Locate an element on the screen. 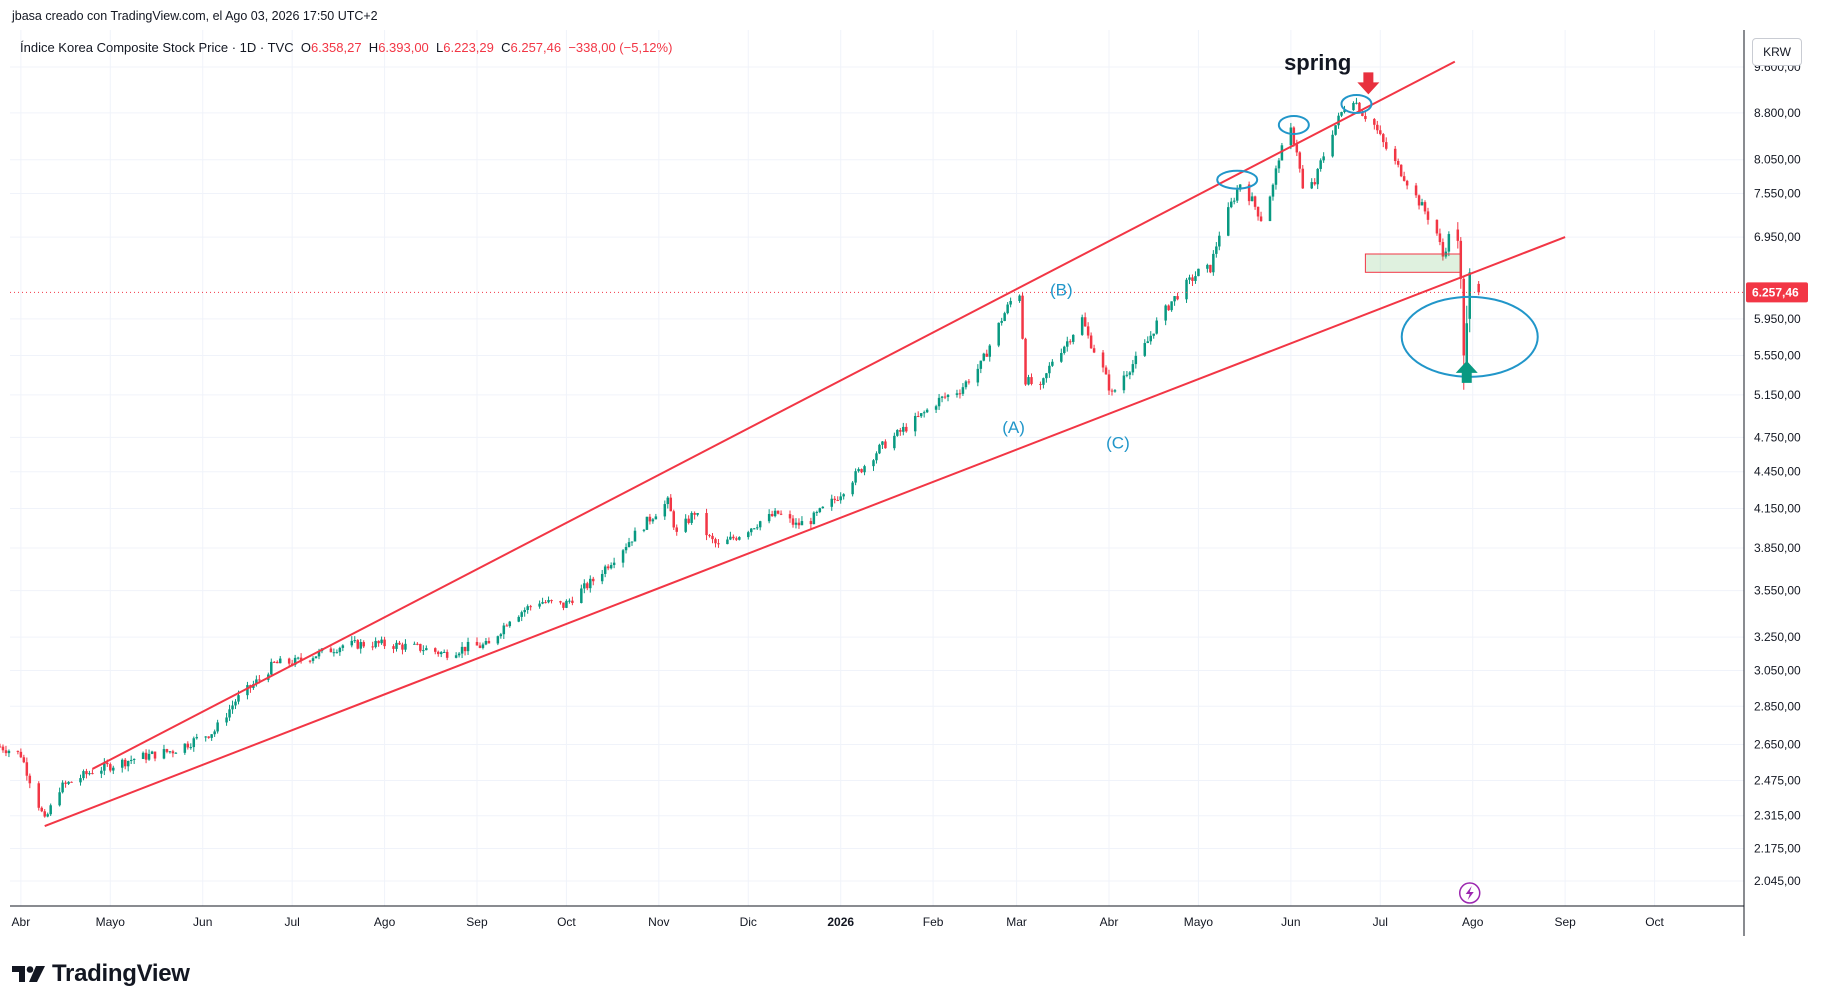  legend-high-label: H is located at coordinates (373, 47).